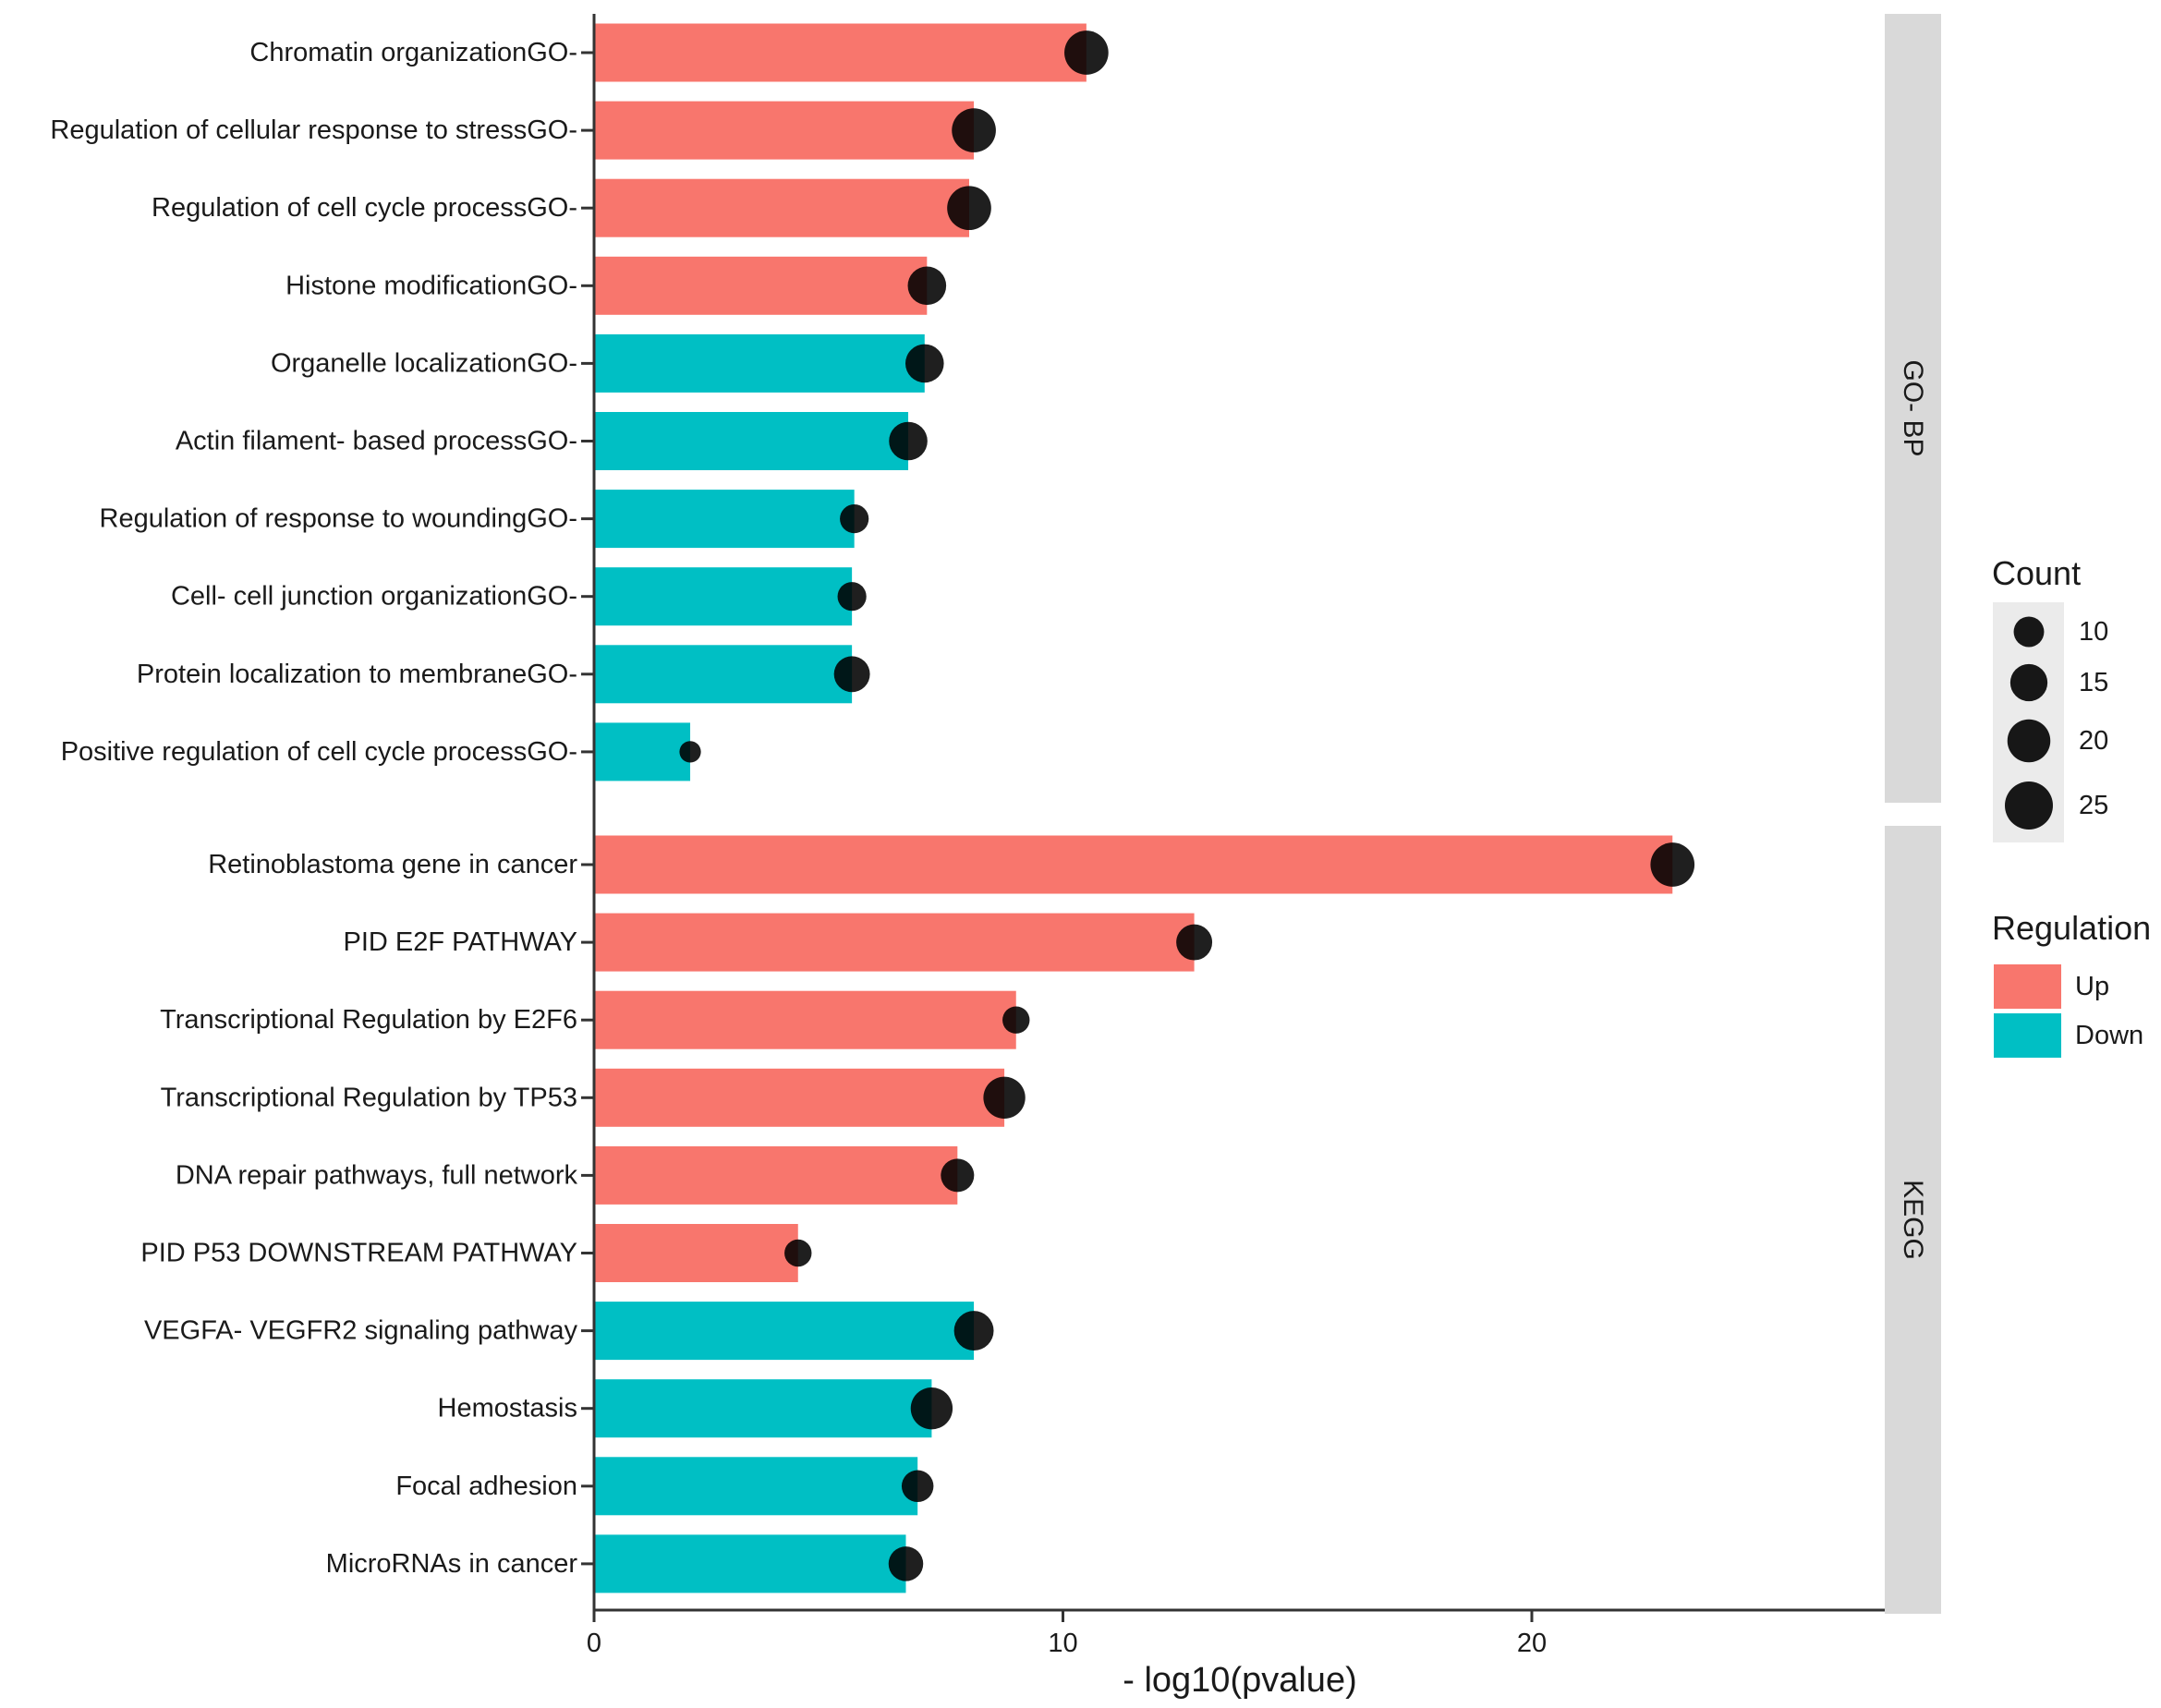 The height and width of the screenshot is (1708, 2161). What do you see at coordinates (369, 1097) in the screenshot?
I see `category-label-1-3: Transcriptional Regulation by TP53` at bounding box center [369, 1097].